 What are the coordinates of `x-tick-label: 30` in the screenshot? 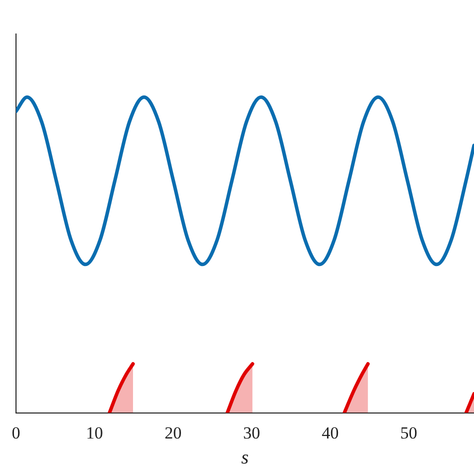 It's located at (251, 432).